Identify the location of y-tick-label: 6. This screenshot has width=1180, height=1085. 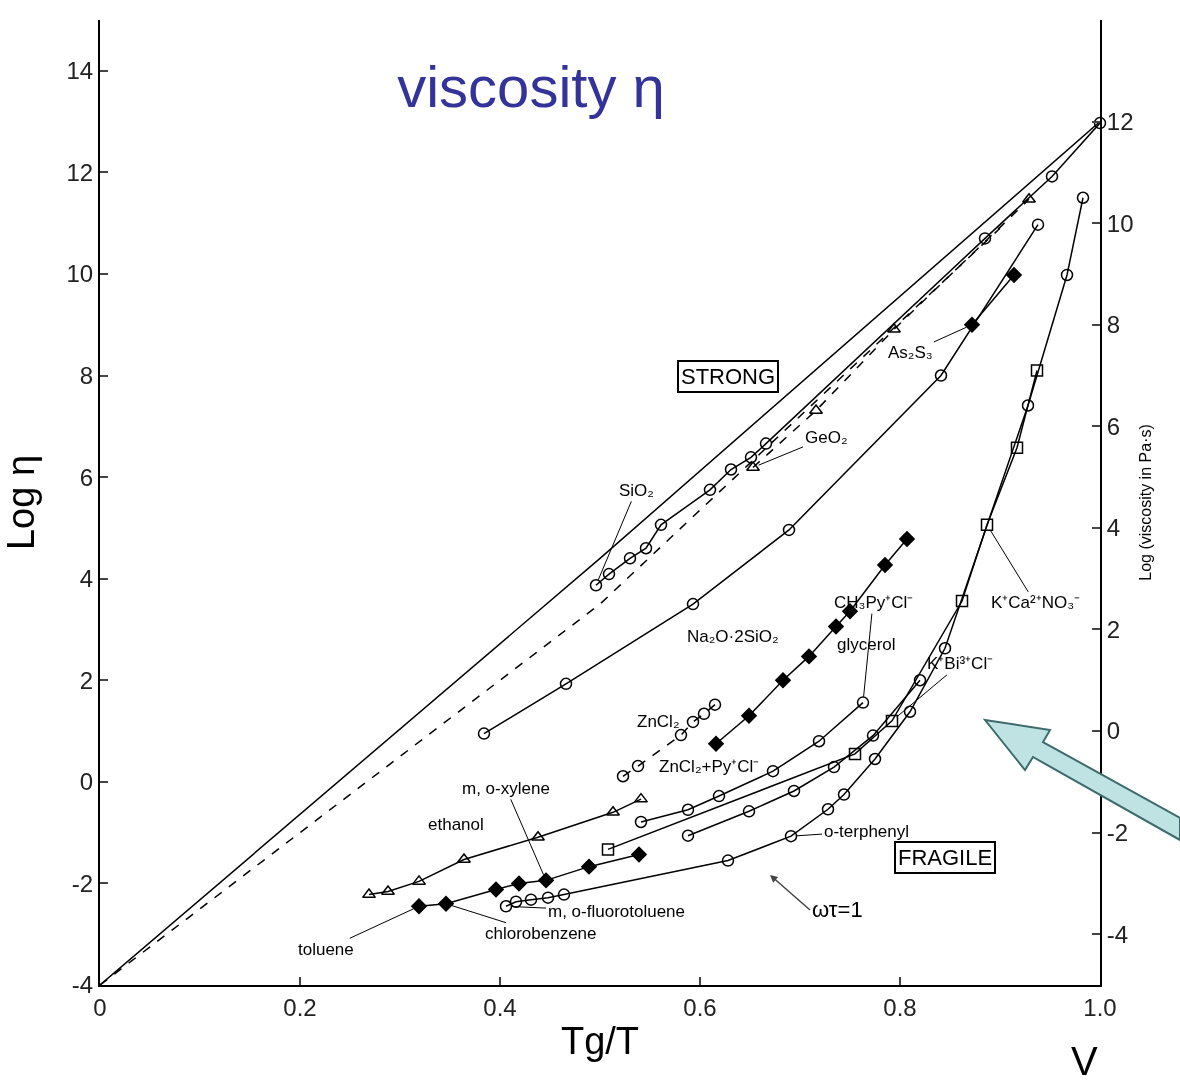
(86, 477).